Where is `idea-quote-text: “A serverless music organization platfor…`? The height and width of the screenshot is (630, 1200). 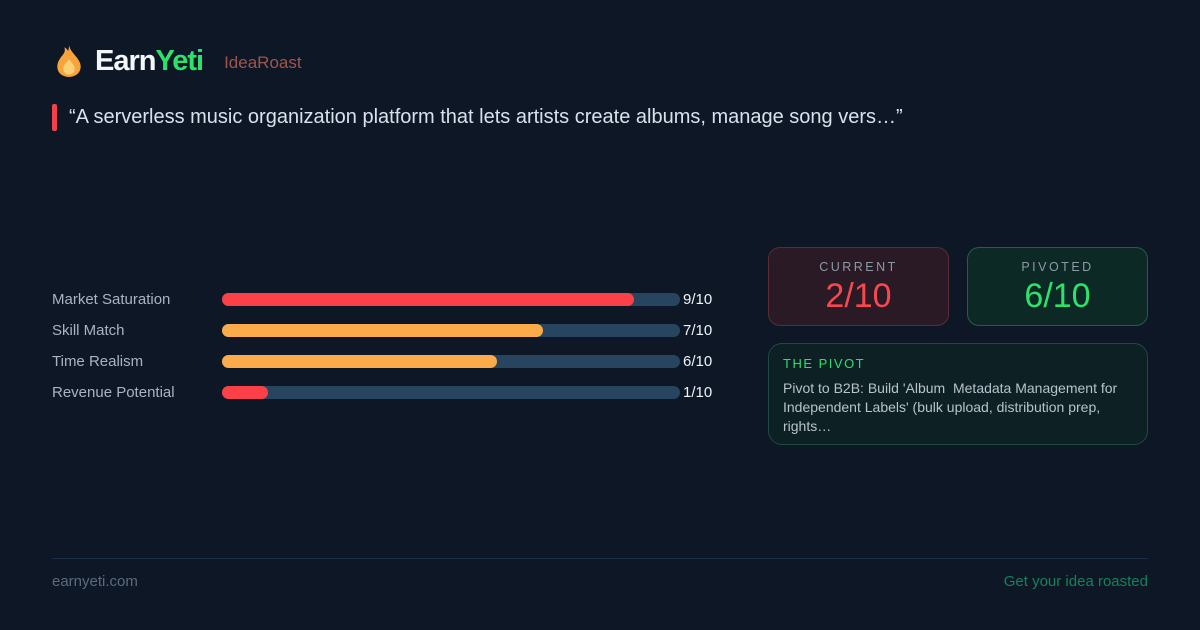
idea-quote-text: “A serverless music organization platfor… is located at coordinates (486, 117).